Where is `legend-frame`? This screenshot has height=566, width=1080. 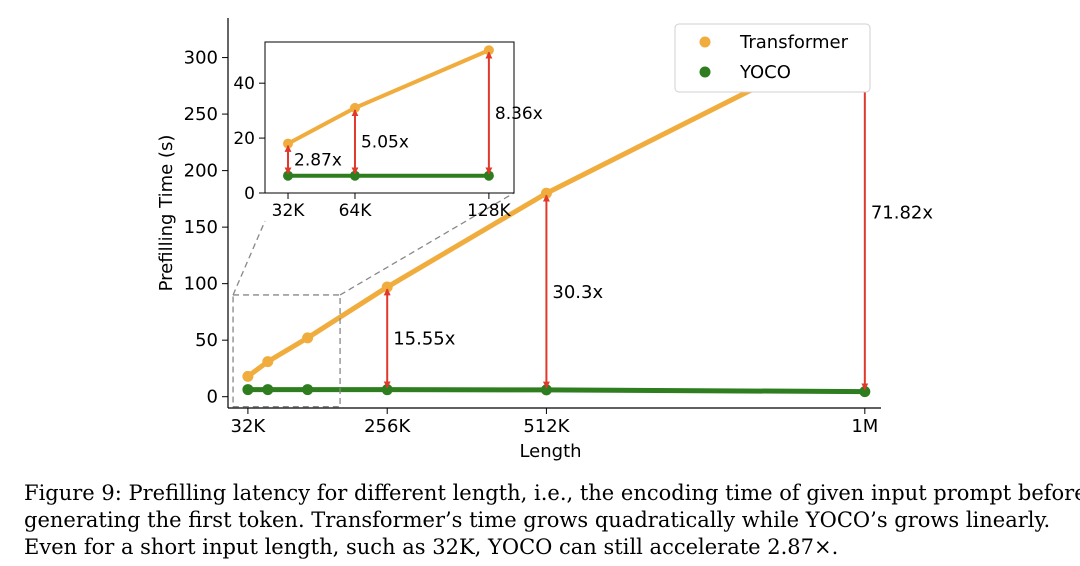
legend-frame is located at coordinates (772, 58).